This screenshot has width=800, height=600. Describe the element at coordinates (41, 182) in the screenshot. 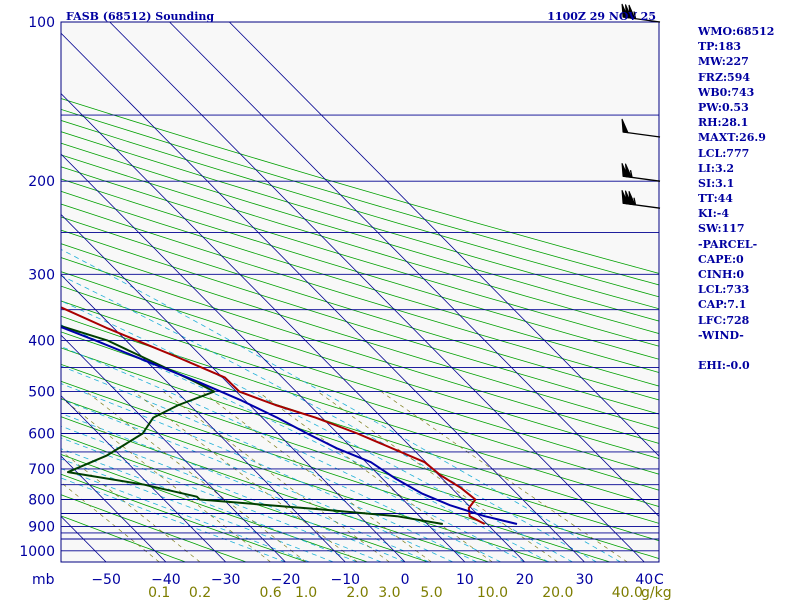

I see `pressure-tick-label: 200` at that location.